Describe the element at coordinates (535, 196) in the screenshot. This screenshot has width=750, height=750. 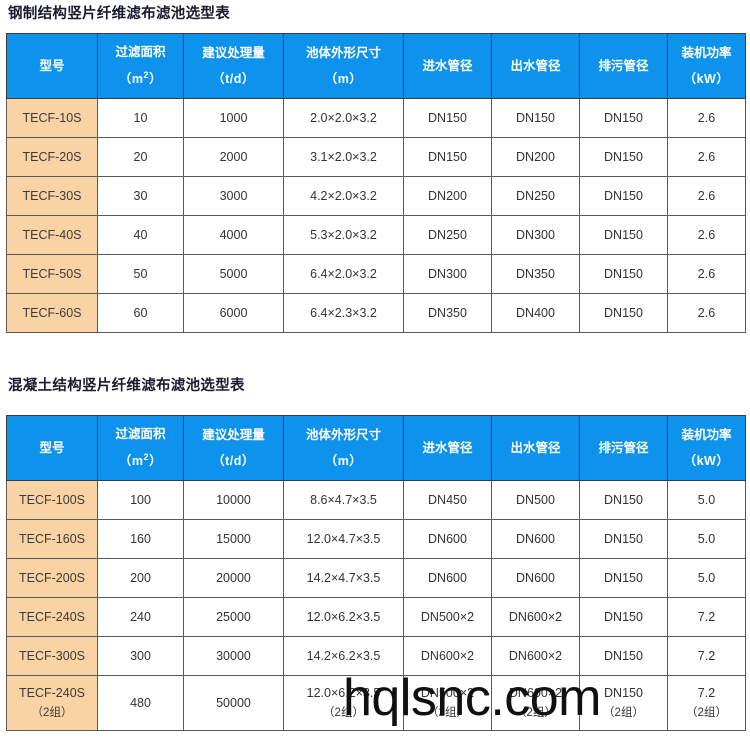
I see `cell-outlet-pipe: DN250` at that location.